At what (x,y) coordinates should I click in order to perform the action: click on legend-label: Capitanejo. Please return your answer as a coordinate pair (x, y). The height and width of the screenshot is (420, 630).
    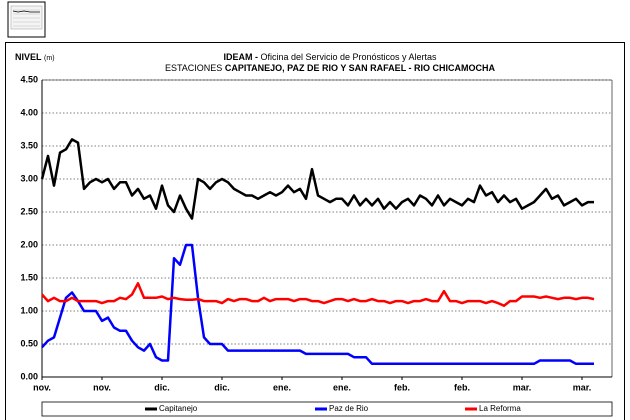
    Looking at the image, I should click on (178, 408).